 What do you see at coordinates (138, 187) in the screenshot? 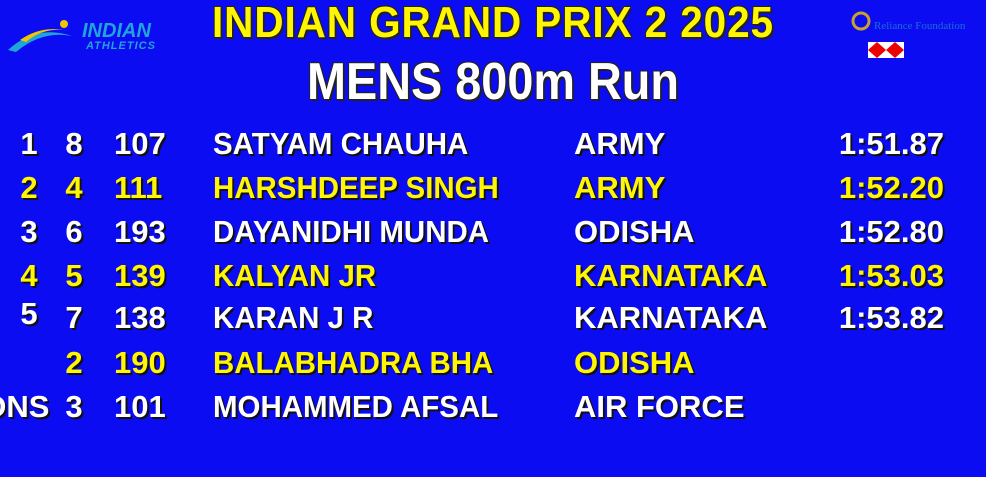
I see `result-bib: 111` at bounding box center [138, 187].